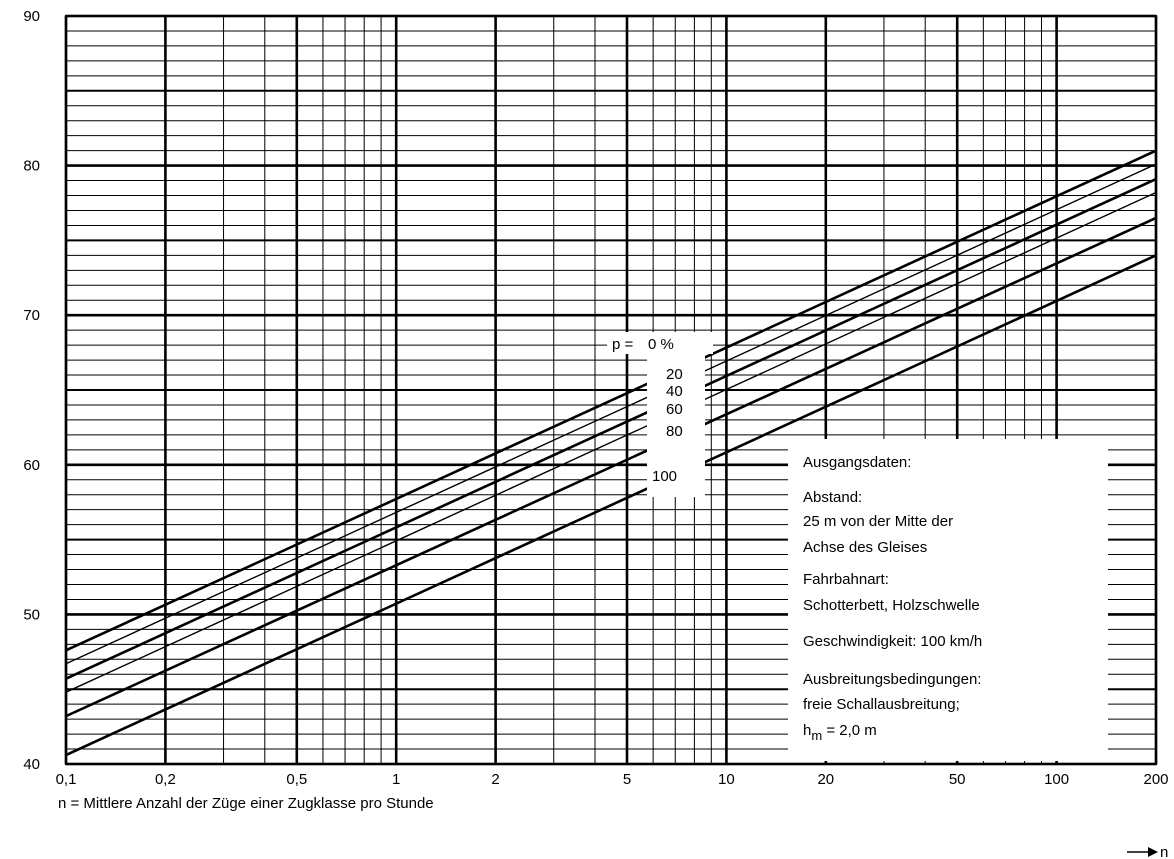  I want to click on x-tick-label: 0,1, so click(66, 779).